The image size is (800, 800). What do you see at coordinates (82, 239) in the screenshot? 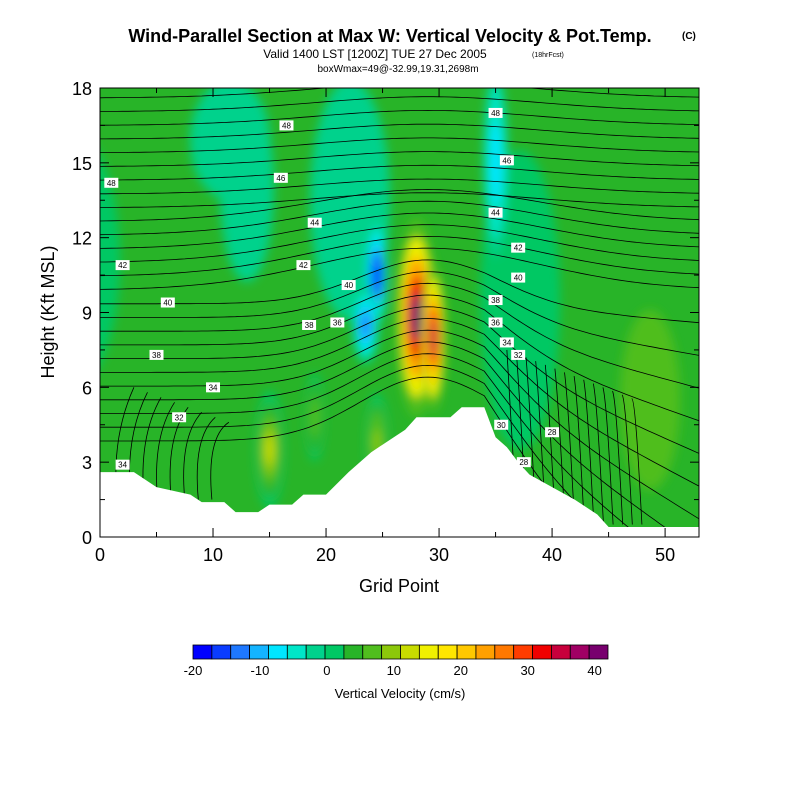
I see `y-tick-label: 12` at bounding box center [82, 239].